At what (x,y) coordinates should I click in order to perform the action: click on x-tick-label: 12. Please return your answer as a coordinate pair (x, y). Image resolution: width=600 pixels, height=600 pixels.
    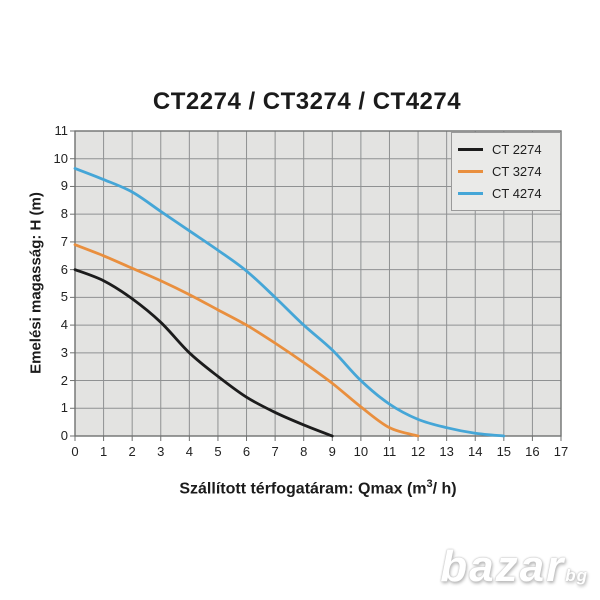
    Looking at the image, I should click on (418, 451).